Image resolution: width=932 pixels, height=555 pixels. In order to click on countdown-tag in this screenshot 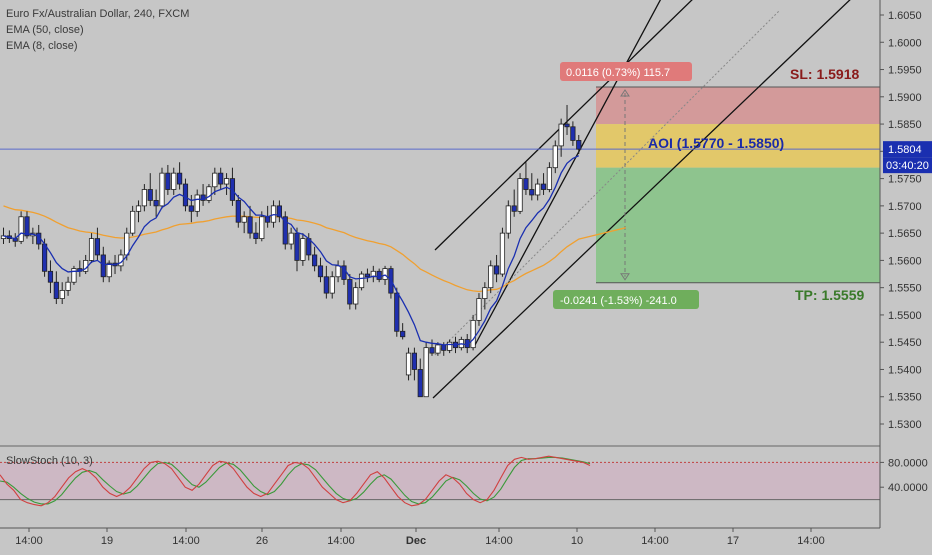, I will do `click(907, 165)`.